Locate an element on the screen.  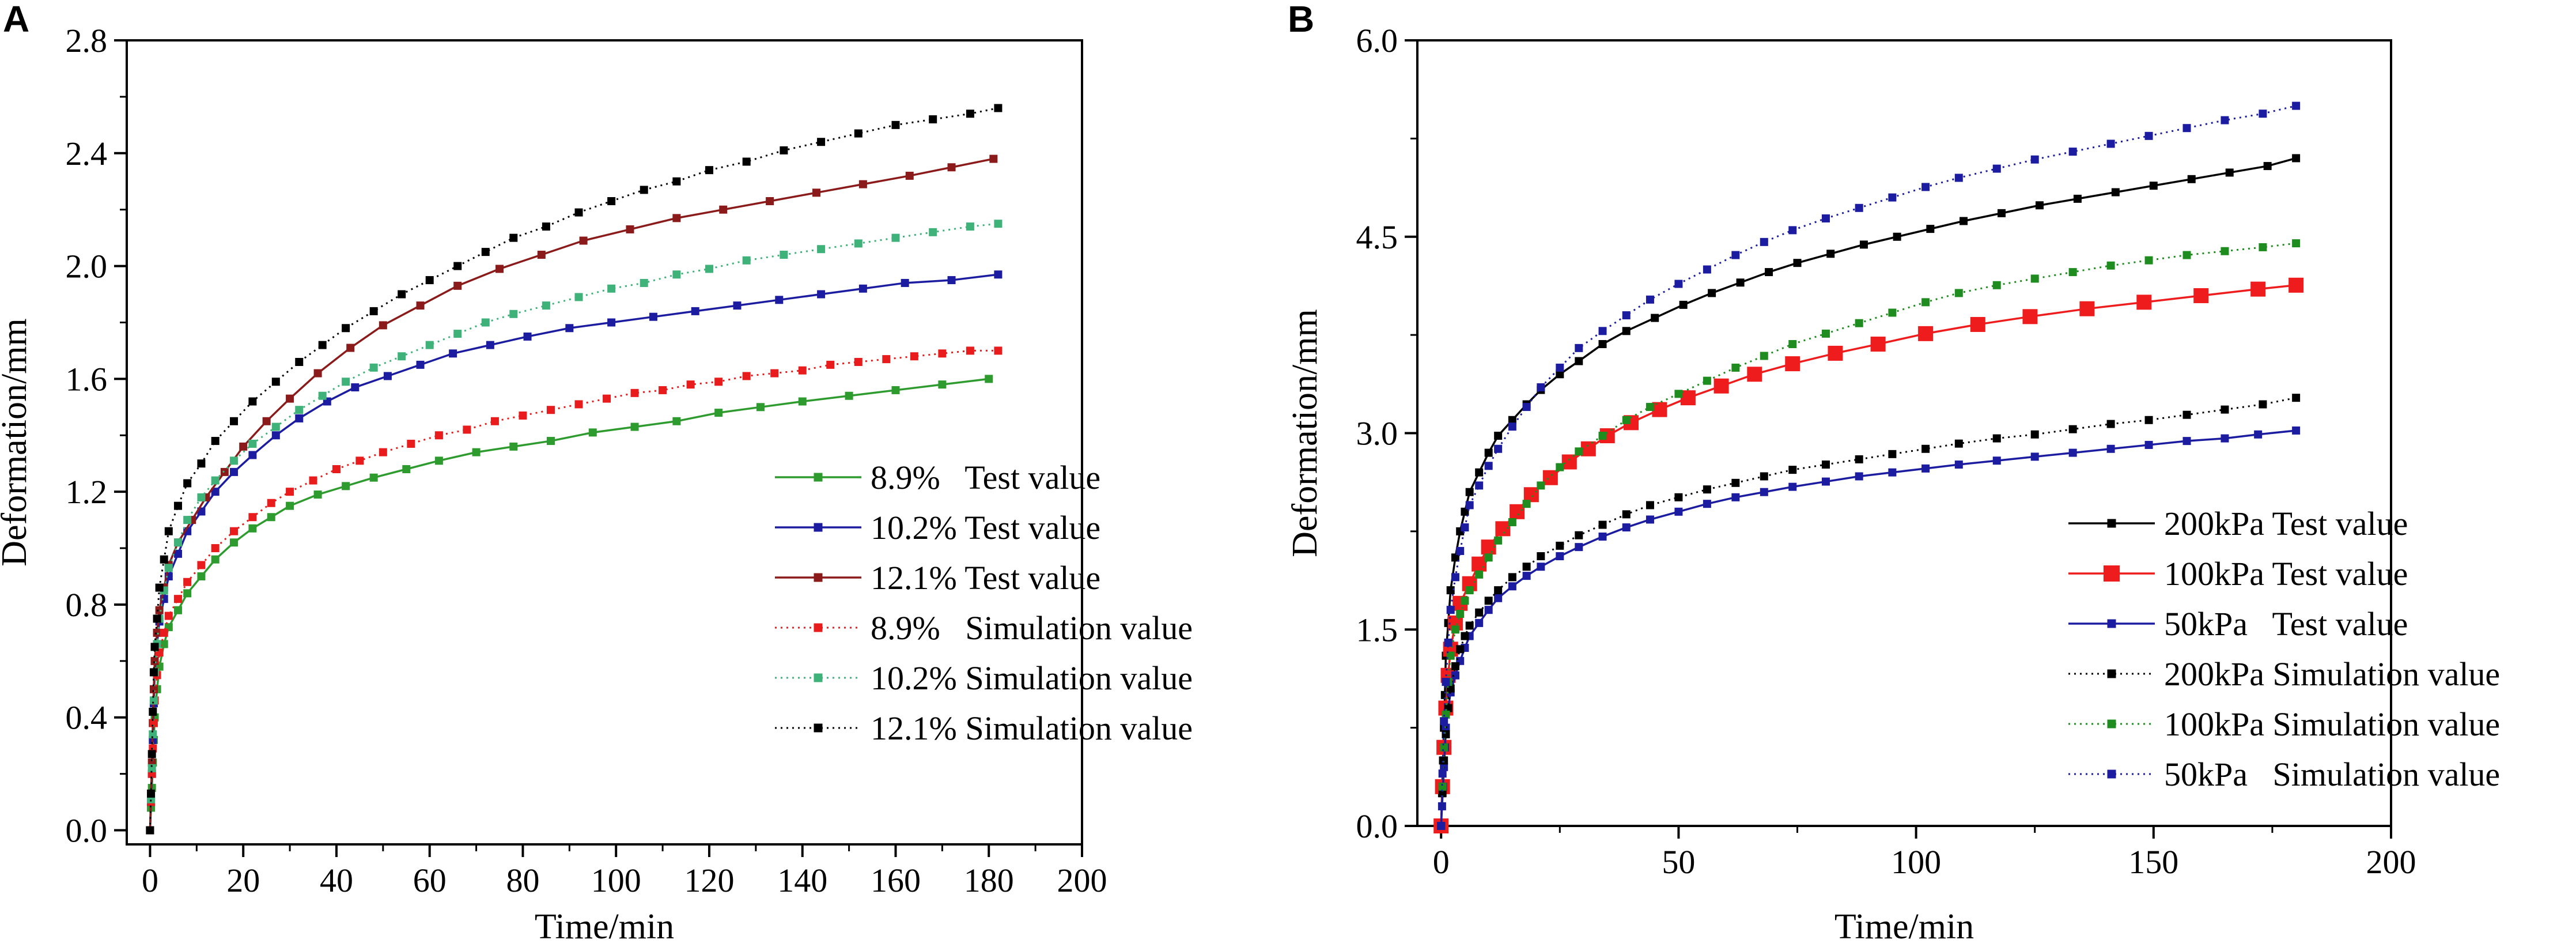
panel-label: A is located at coordinates (16, 20).